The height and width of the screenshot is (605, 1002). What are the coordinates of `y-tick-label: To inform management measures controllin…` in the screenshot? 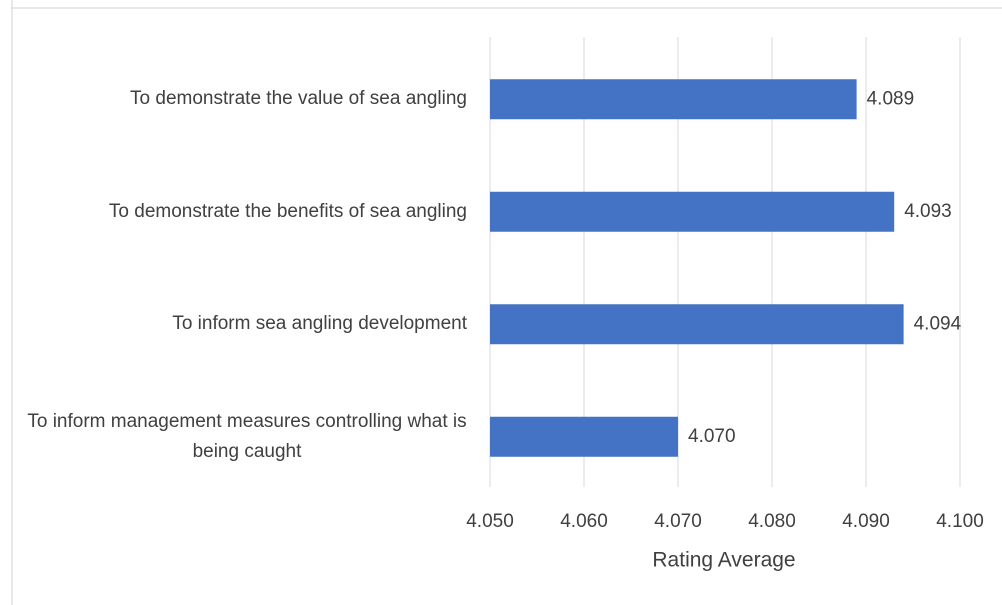 It's located at (247, 436).